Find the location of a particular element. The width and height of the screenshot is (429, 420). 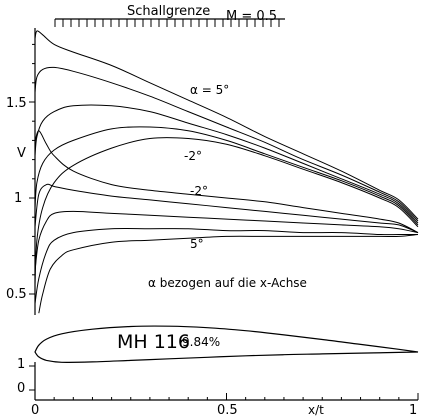

x-axis-label: x/t is located at coordinates (316, 410).